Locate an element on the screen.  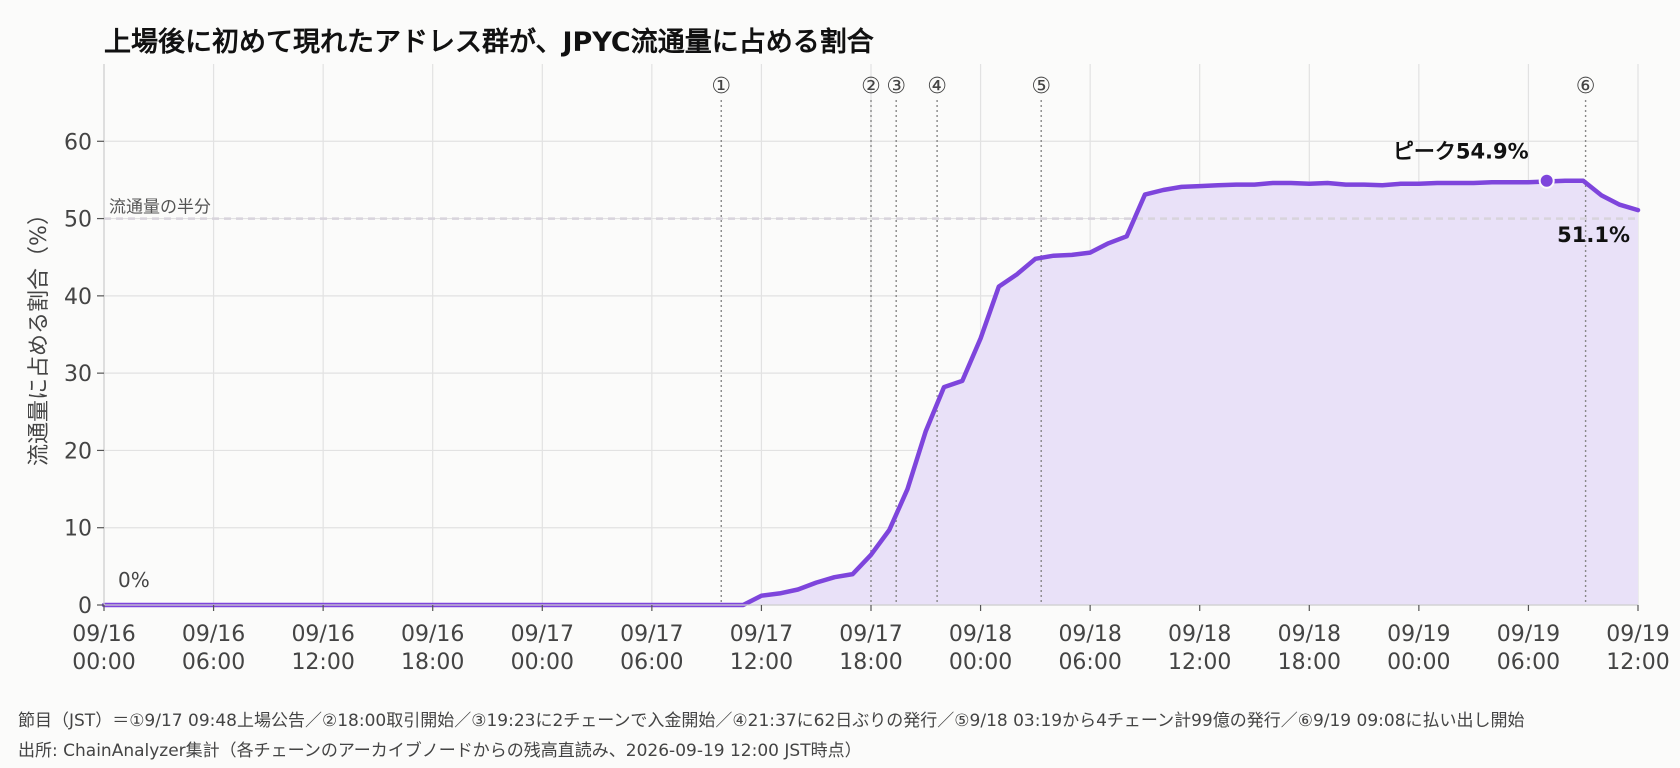
event-label-5: ⑤ is located at coordinates (1041, 86).